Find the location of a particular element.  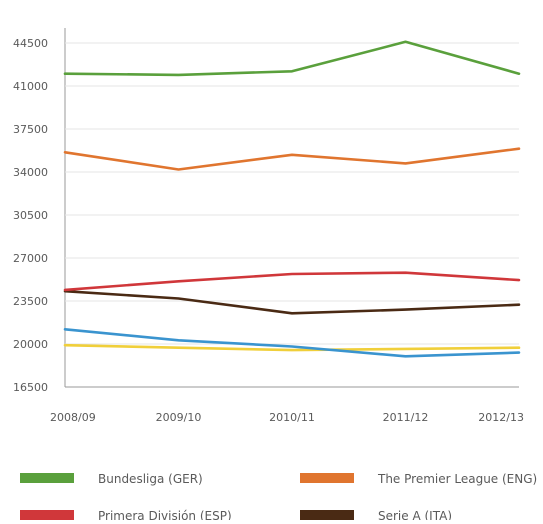

x-tick-label: 2011/12 is located at coordinates (406, 417).